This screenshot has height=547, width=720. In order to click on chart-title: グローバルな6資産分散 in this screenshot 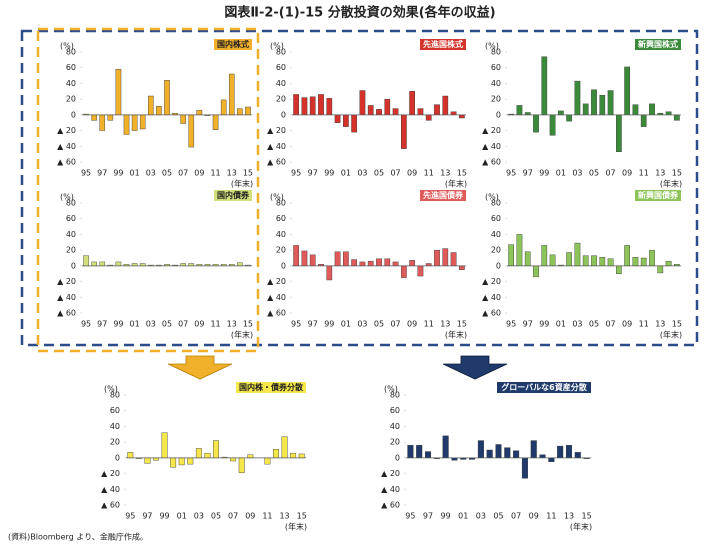, I will do `click(544, 387)`.